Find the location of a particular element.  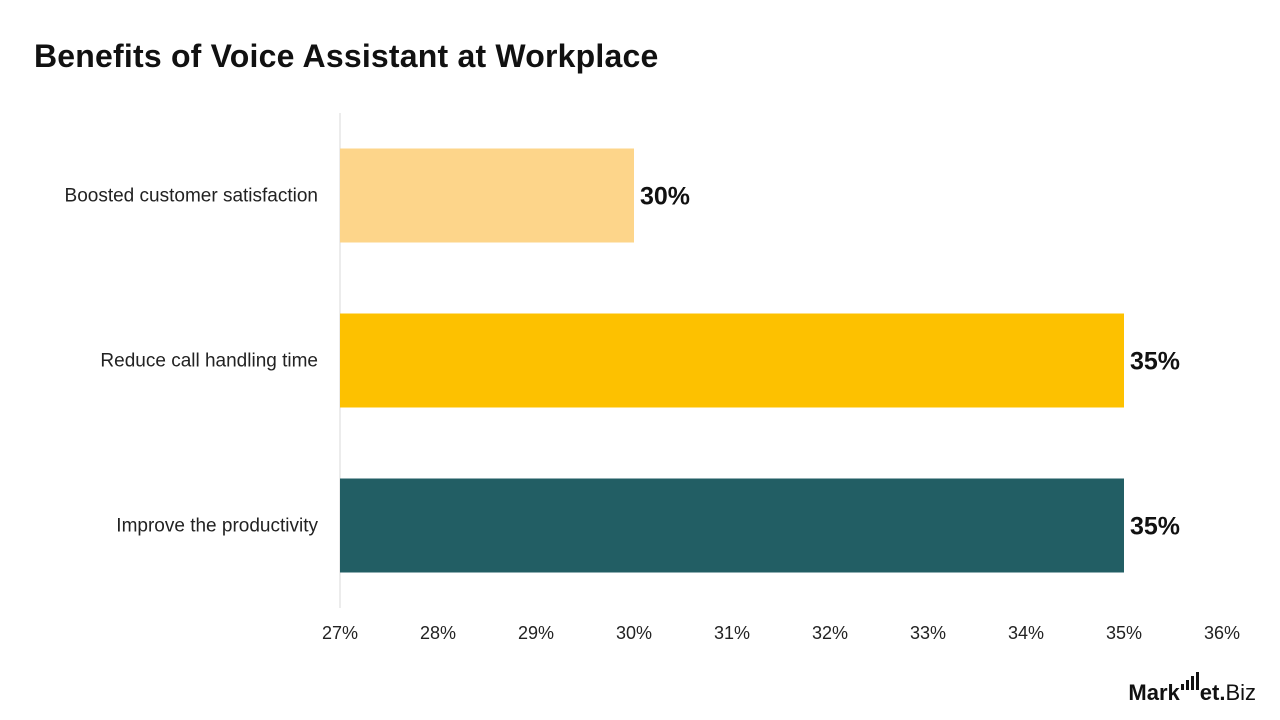

category-label: Boosted customer satisfaction is located at coordinates (191, 196).